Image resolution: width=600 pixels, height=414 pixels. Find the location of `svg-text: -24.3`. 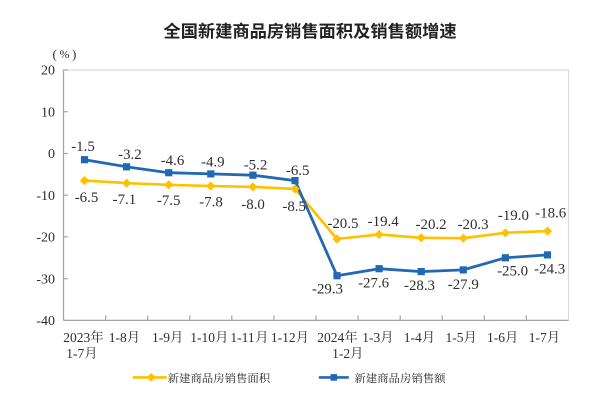

svg-text: -24.3 is located at coordinates (549, 269).